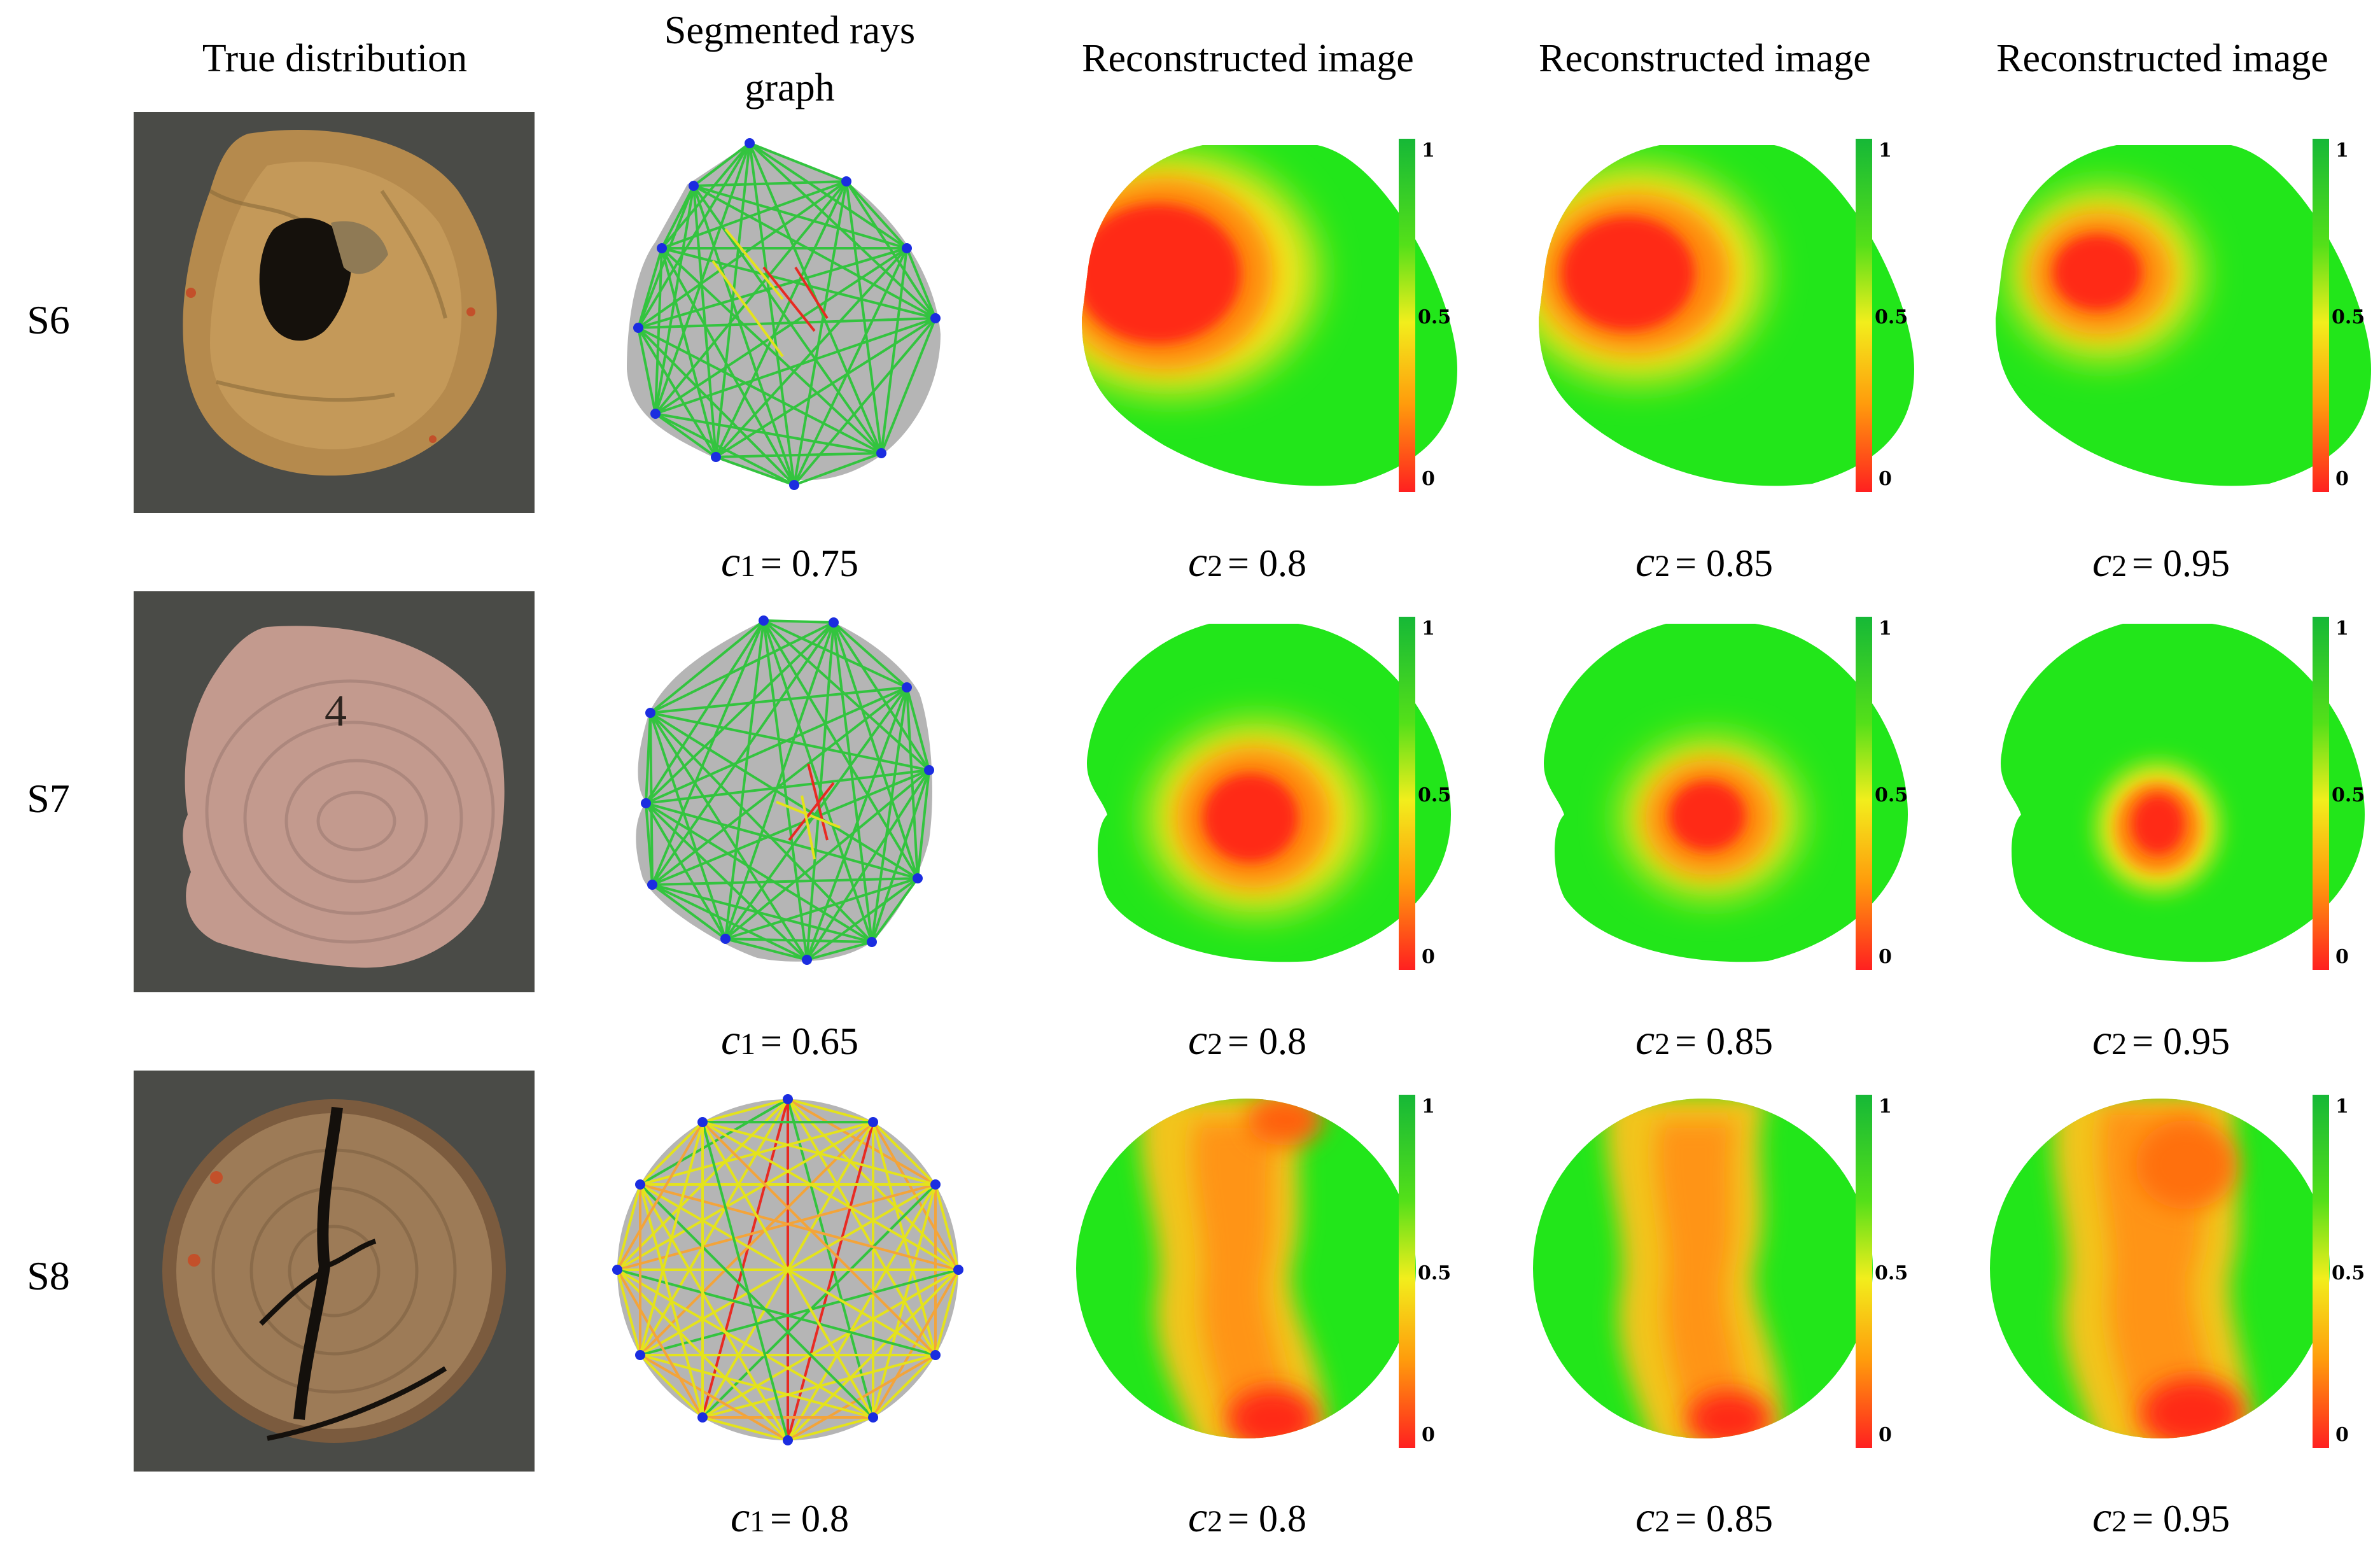 This screenshot has height=1553, width=2380. What do you see at coordinates (1480, 1517) in the screenshot?
I see `captions-s8: c1 = 0.8 c2 = 0.8 c2 = 0.85 c2 = 0.95` at bounding box center [1480, 1517].